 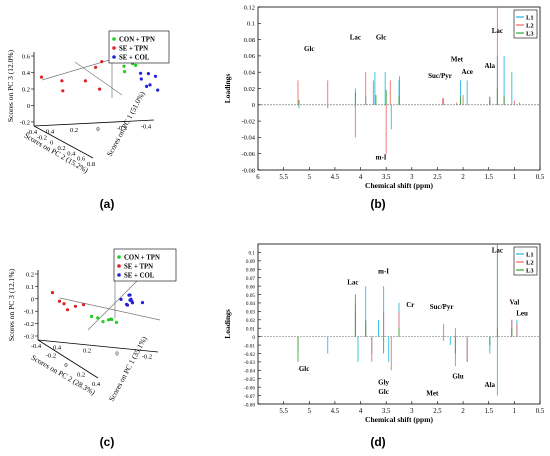 I want to click on y-tick-label-6: -0.4, so click(x=32, y=132).